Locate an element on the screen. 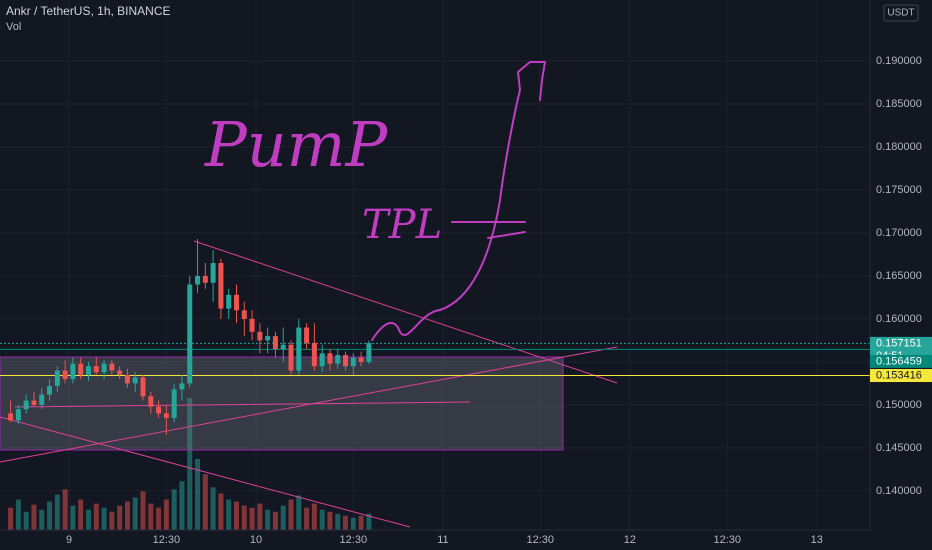 This screenshot has height=550, width=932. volume-label: Vol is located at coordinates (13, 27).